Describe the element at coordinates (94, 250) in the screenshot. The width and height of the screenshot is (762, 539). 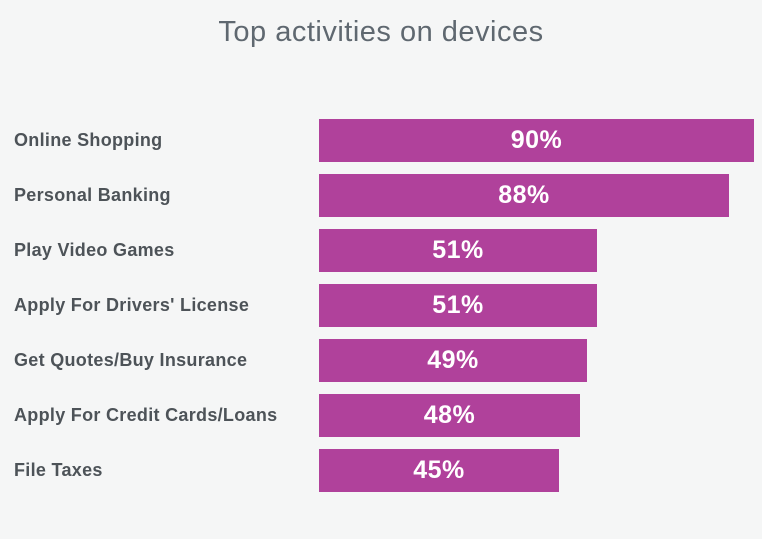
I see `category-label: Play Video Games` at that location.